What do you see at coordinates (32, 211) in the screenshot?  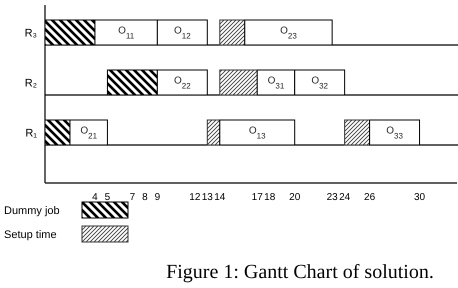 I see `legend-label: Dummy job` at bounding box center [32, 211].